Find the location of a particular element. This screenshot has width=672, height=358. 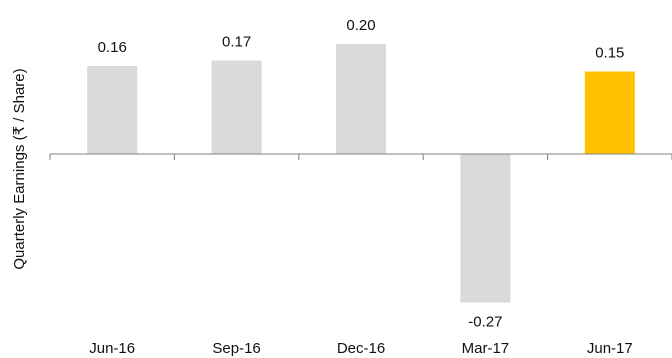

x-axis-label-mar-17: Mar-17 is located at coordinates (486, 348).